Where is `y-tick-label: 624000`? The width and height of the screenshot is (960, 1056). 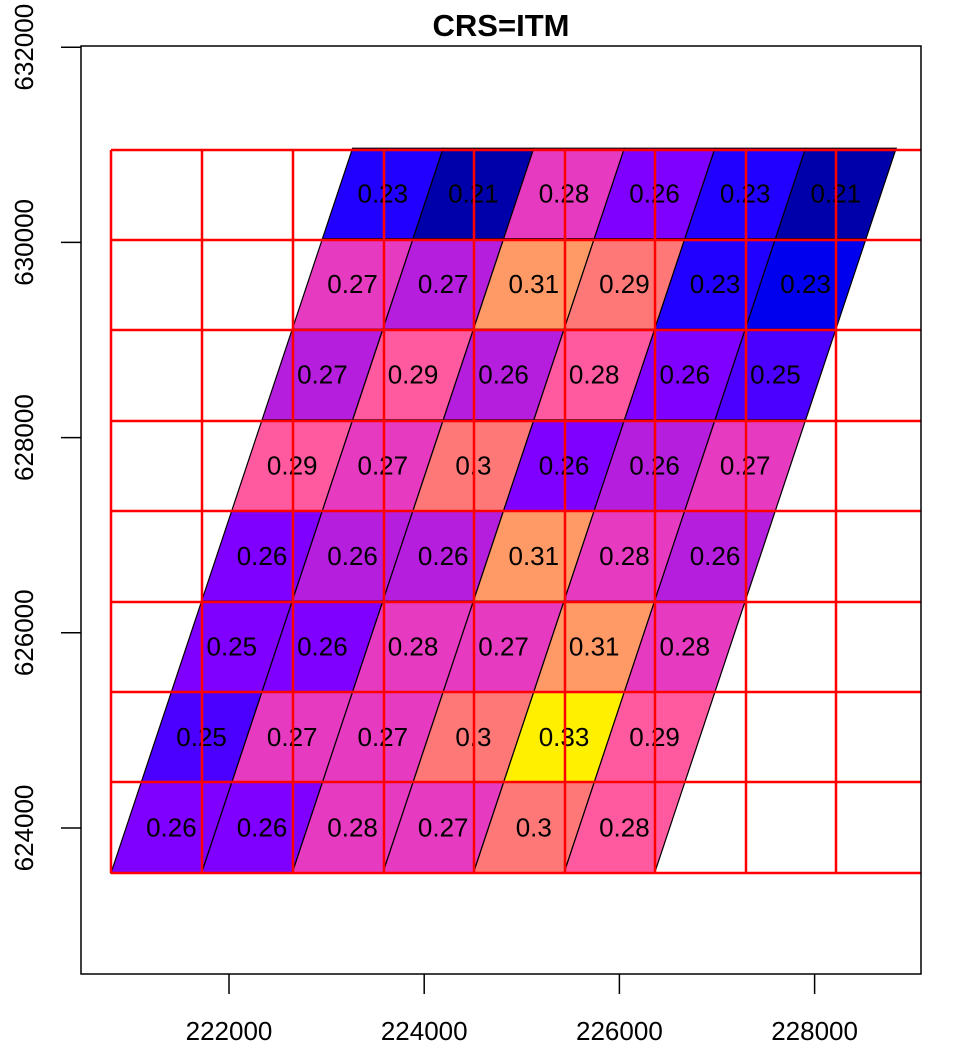
y-tick-label: 624000 is located at coordinates (24, 828).